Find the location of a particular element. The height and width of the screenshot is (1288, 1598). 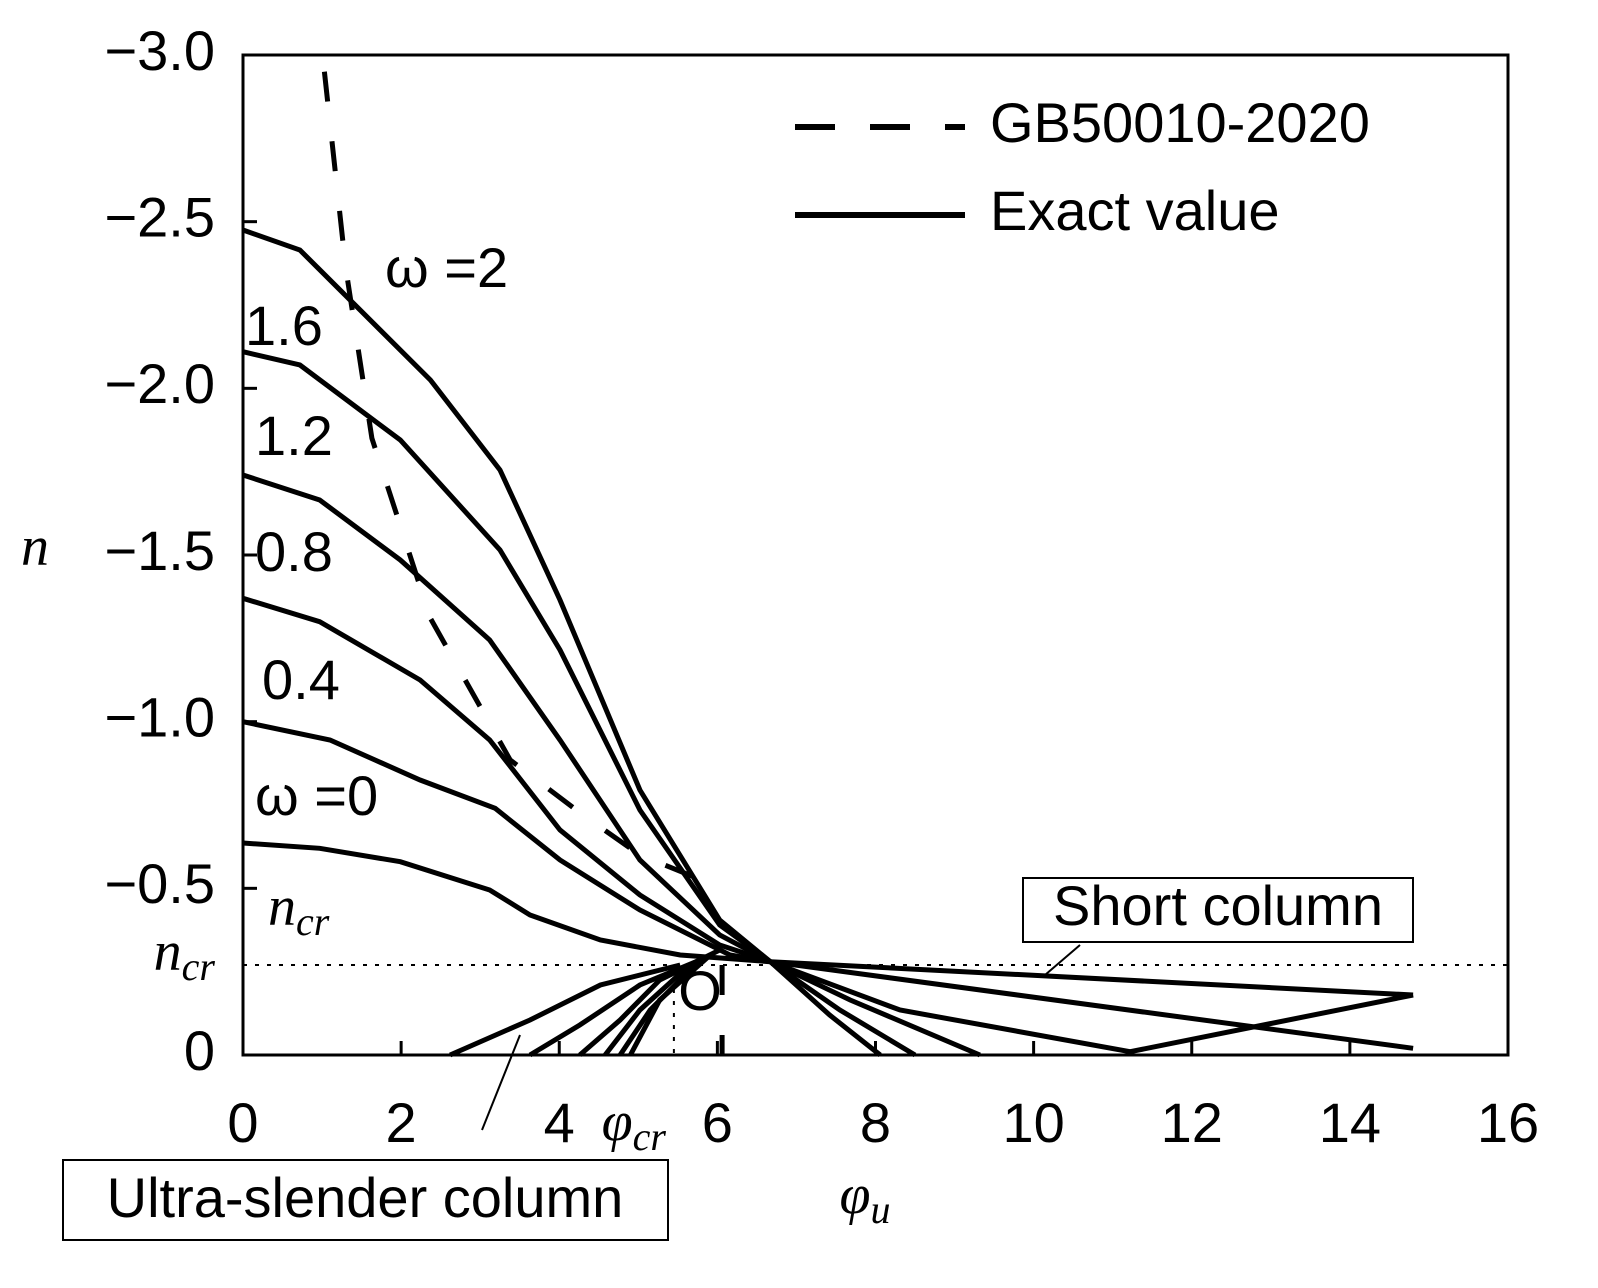

curve-label: 0.8 is located at coordinates (294, 551).